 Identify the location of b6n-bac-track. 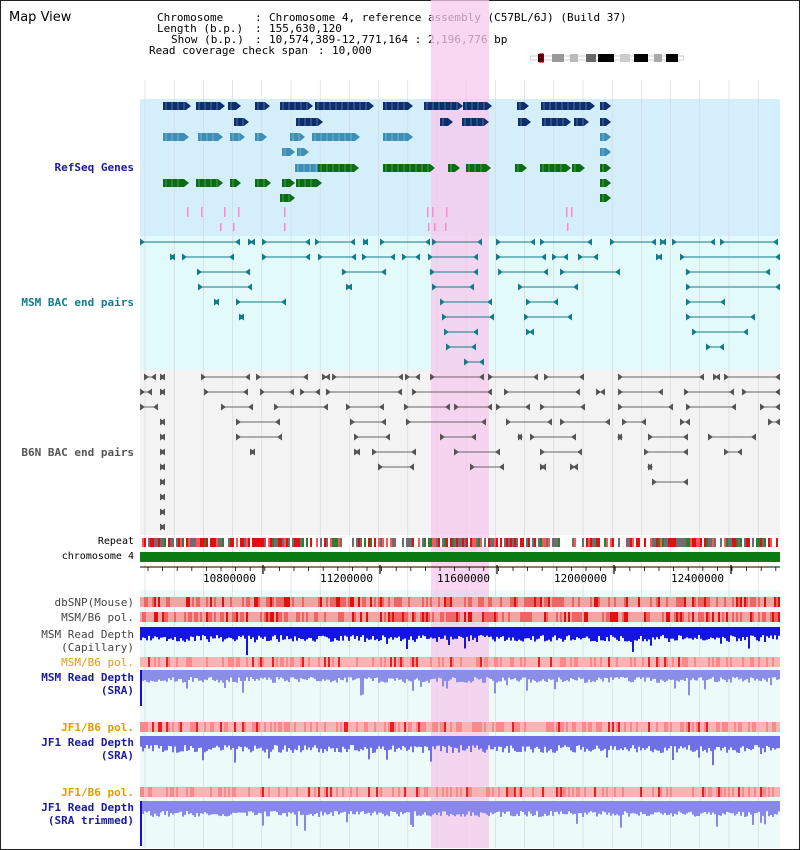
(460, 452).